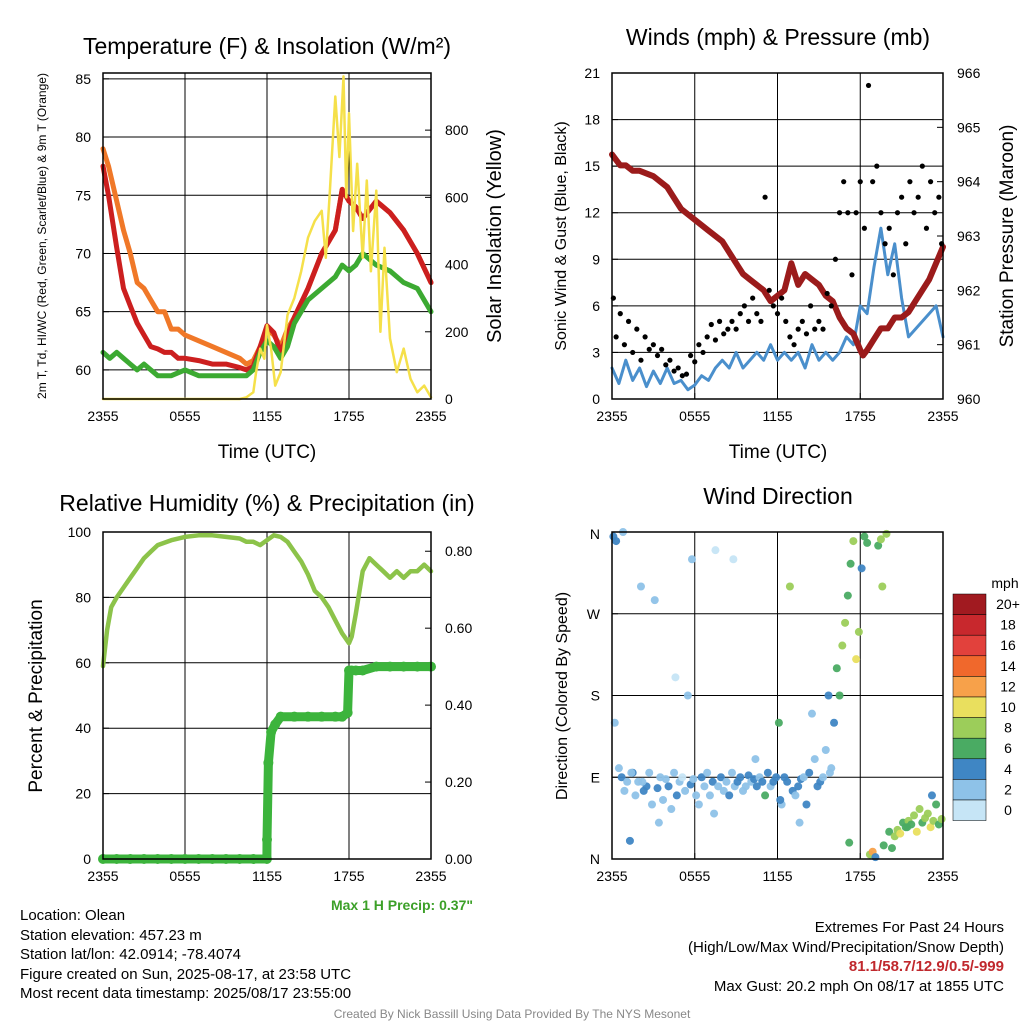 This screenshot has width=1024, height=1024. What do you see at coordinates (1007, 236) in the screenshot?
I see `y-axis-label-right: Station Pressure (Maroon)` at bounding box center [1007, 236].